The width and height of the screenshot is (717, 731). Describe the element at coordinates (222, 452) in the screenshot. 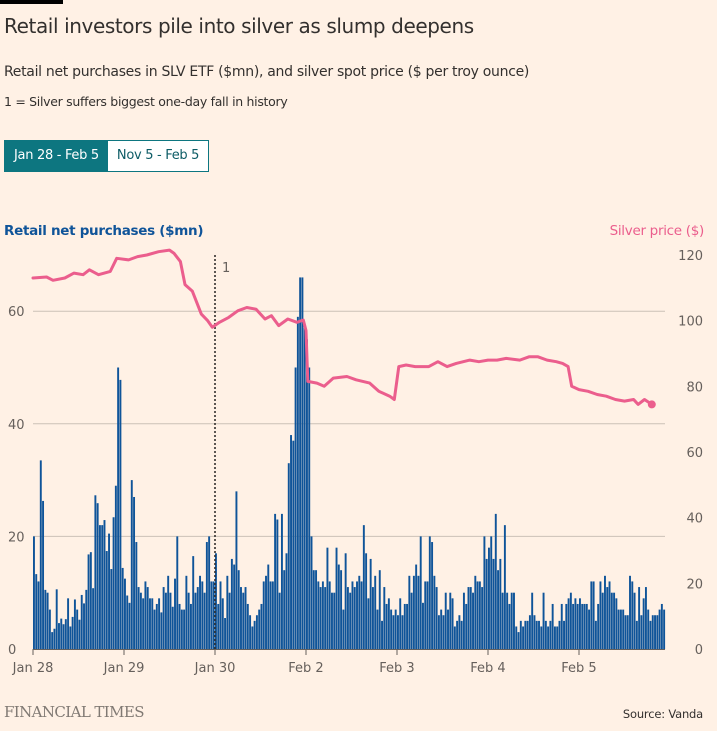

I see `annotation-group: 1` at that location.